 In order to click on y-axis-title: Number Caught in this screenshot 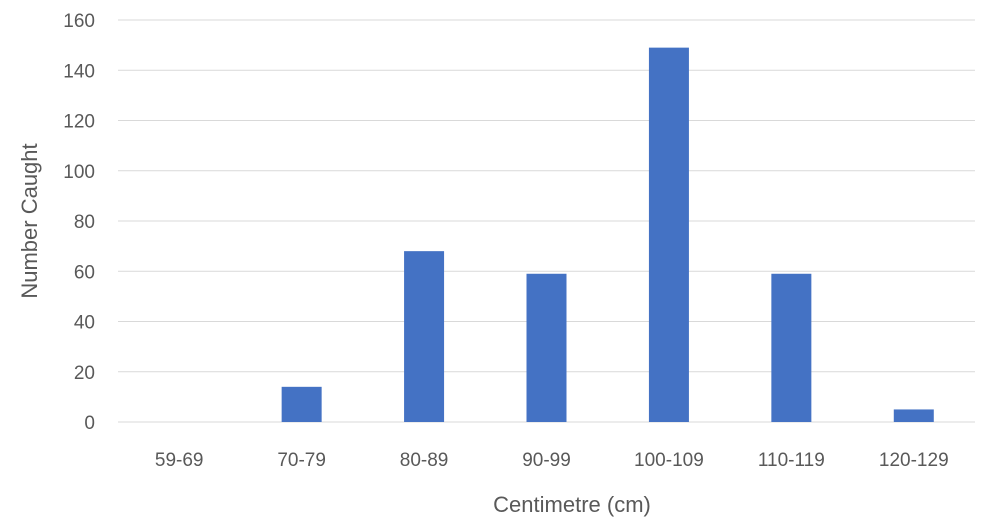, I will do `click(29, 220)`.